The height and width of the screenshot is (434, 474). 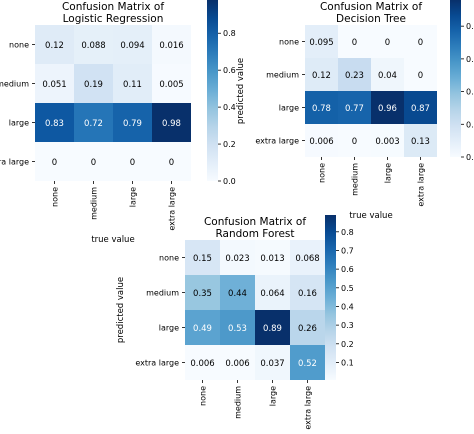 I want to click on cell-value-label: 0.005, so click(x=171, y=85).